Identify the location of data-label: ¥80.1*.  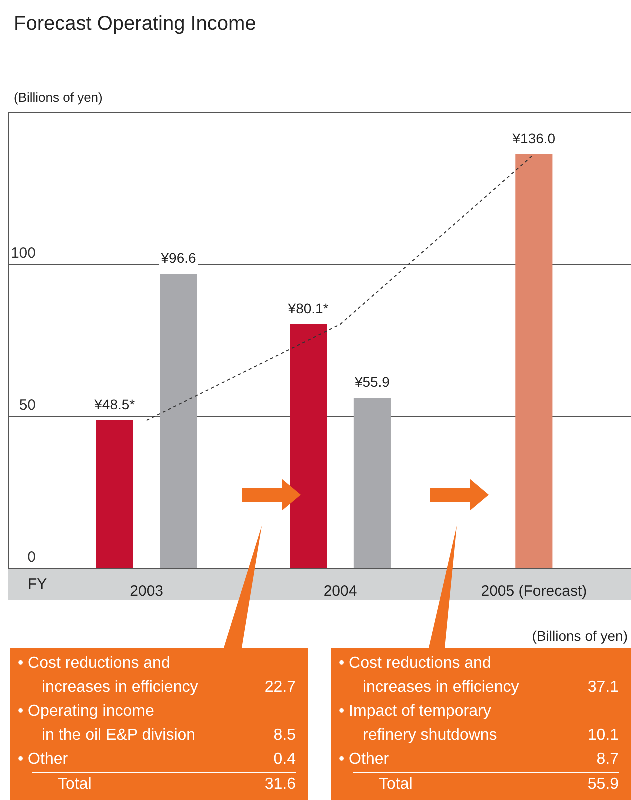
(308, 308).